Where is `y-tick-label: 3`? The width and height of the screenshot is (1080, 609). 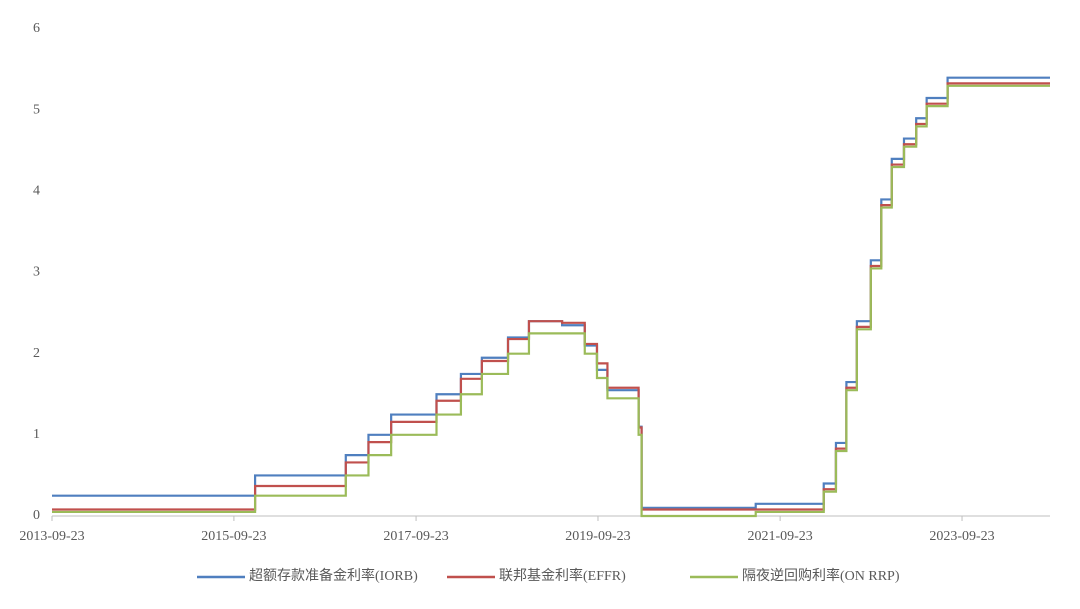 y-tick-label: 3 is located at coordinates (36, 272).